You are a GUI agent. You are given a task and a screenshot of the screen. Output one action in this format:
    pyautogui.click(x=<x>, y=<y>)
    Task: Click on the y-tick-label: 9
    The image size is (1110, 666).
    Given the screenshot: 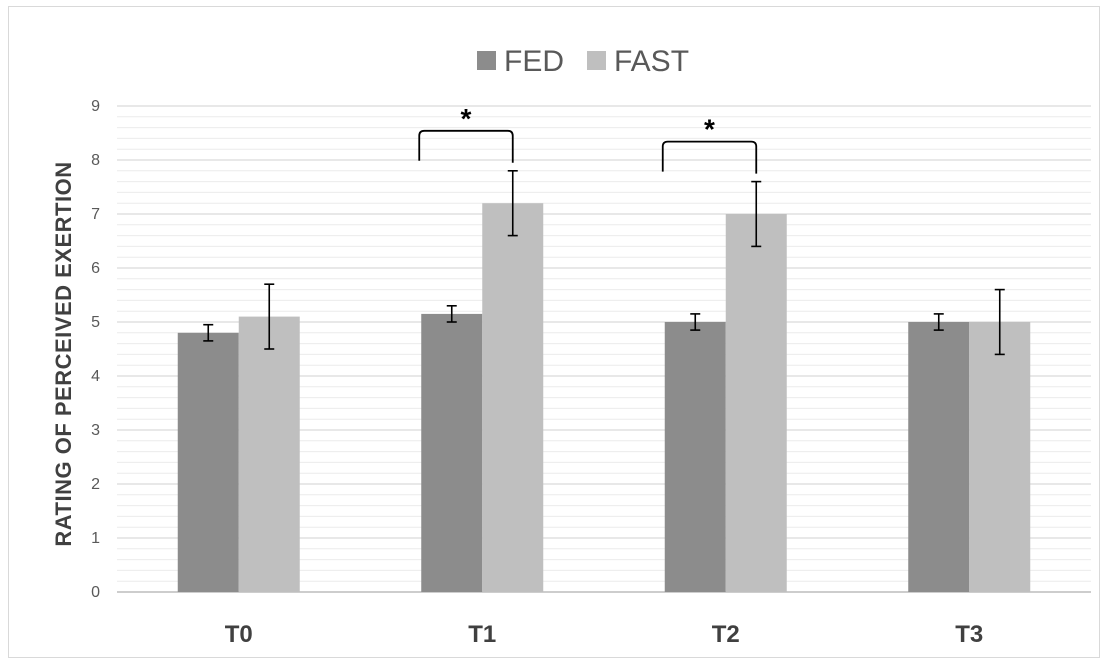 What is the action you would take?
    pyautogui.click(x=95, y=106)
    